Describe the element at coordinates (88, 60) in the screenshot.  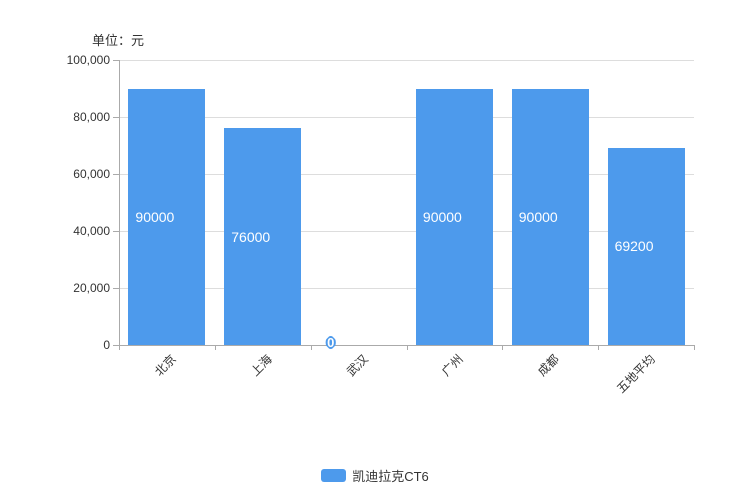
I see `y-axis-tick-label: 100,000` at that location.